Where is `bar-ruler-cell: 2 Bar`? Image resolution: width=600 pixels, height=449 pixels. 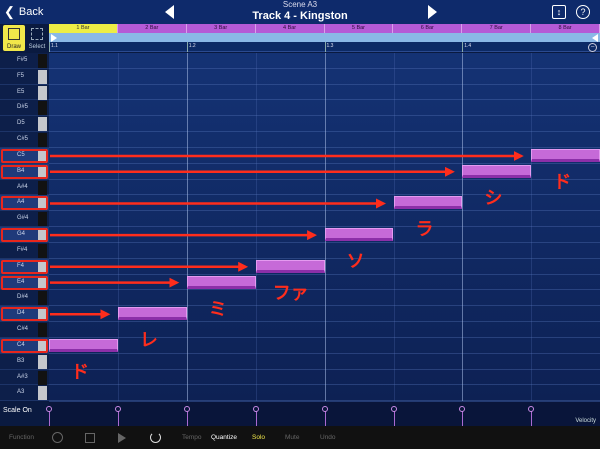 bar-ruler-cell: 2 Bar is located at coordinates (152, 28).